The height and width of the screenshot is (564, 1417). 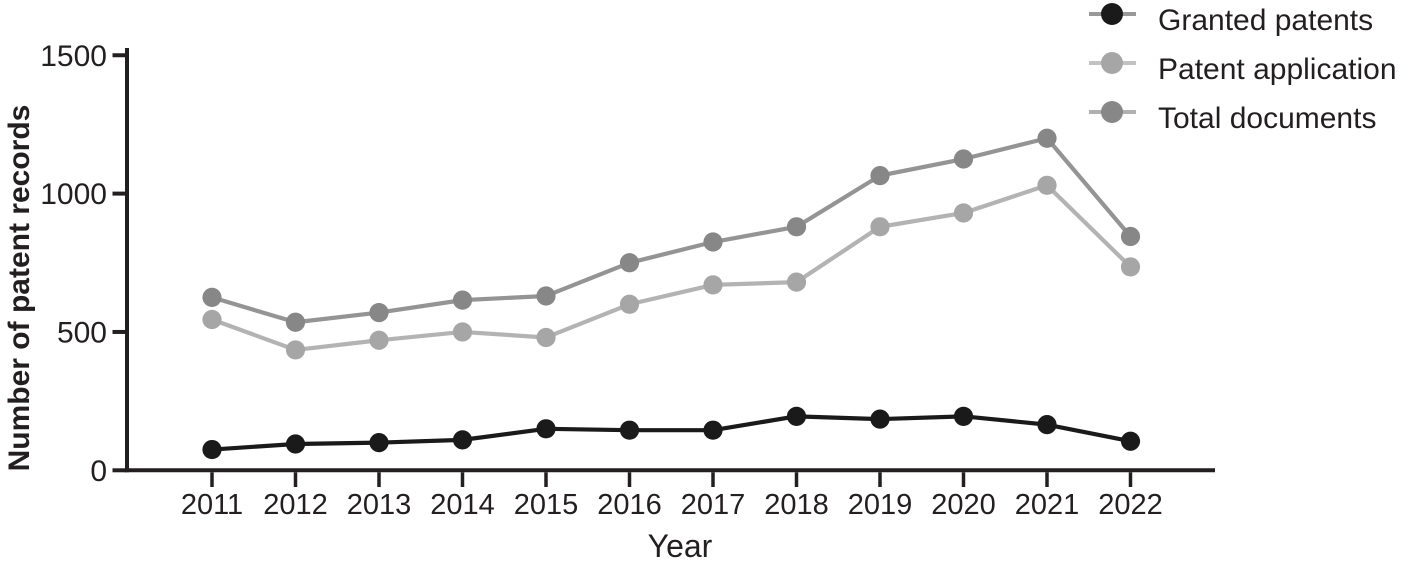 What do you see at coordinates (98, 471) in the screenshot?
I see `y-tick-label: 0` at bounding box center [98, 471].